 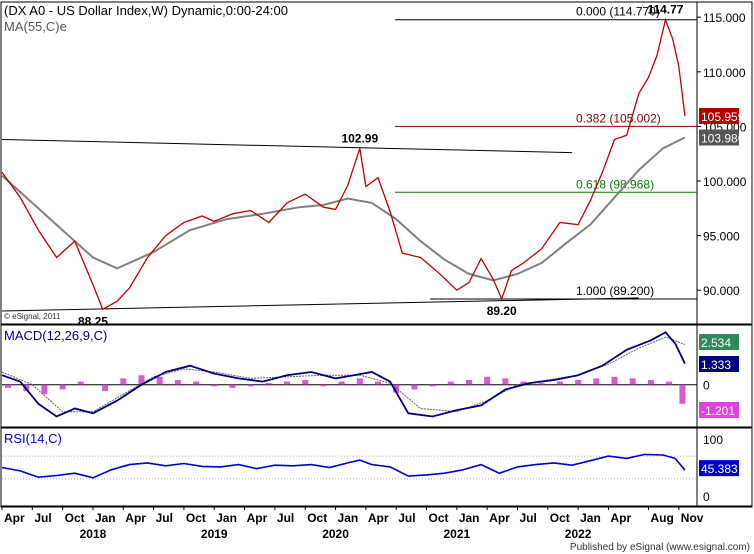 I want to click on macd-zero-label: 0, so click(x=706, y=386).